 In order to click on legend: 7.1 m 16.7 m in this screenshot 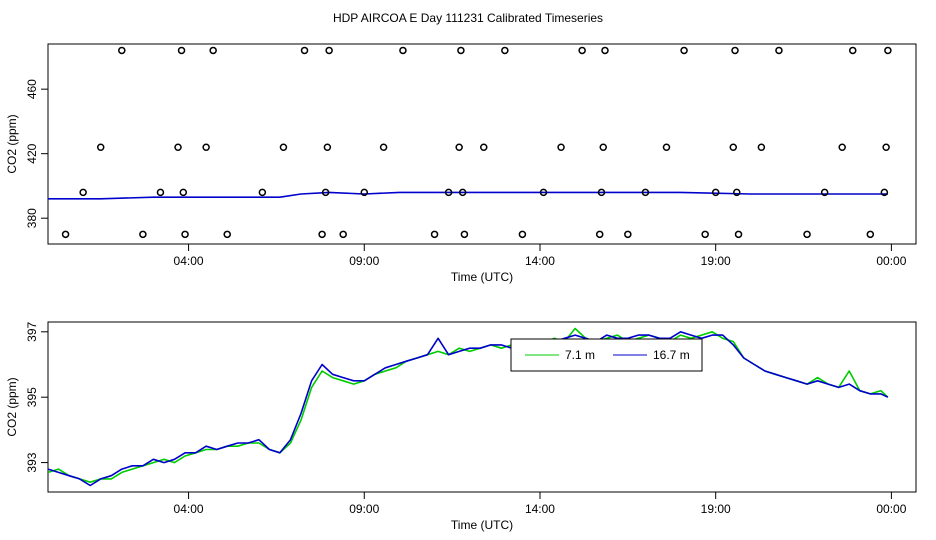, I will do `click(606, 355)`.